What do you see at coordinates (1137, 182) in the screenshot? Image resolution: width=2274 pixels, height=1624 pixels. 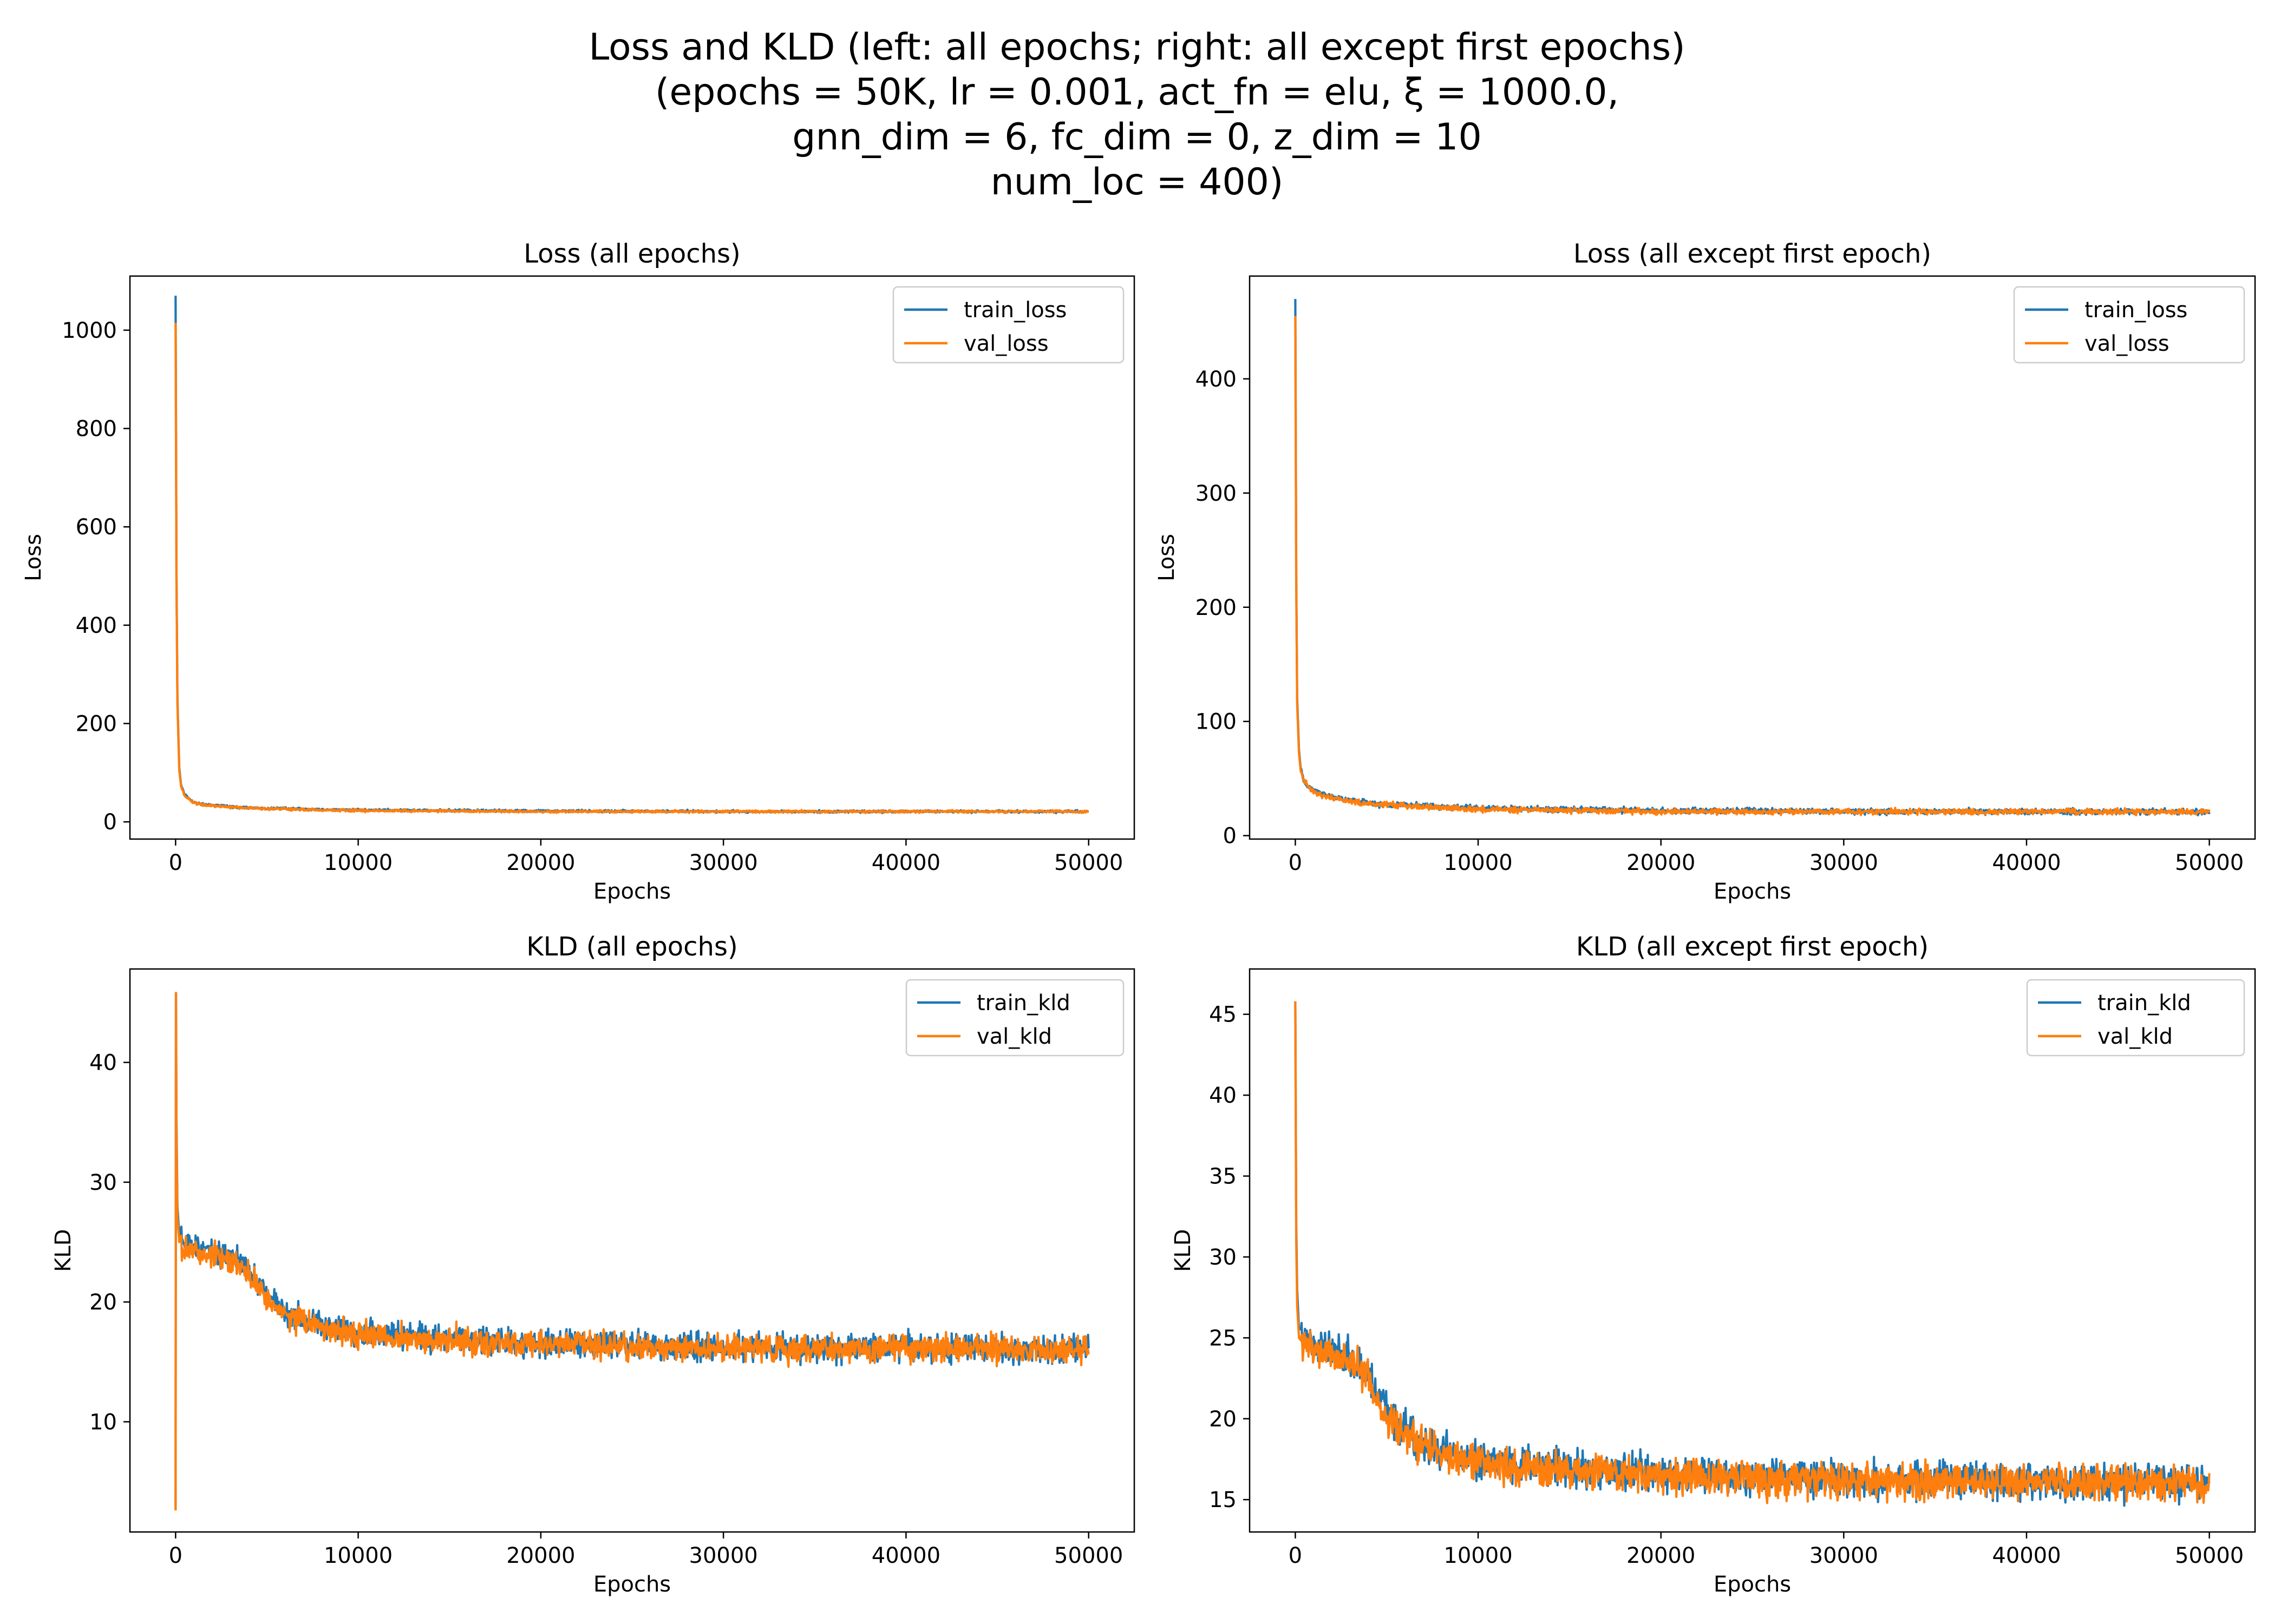 I see `figure-title-line-4: num_loc = 400)` at bounding box center [1137, 182].